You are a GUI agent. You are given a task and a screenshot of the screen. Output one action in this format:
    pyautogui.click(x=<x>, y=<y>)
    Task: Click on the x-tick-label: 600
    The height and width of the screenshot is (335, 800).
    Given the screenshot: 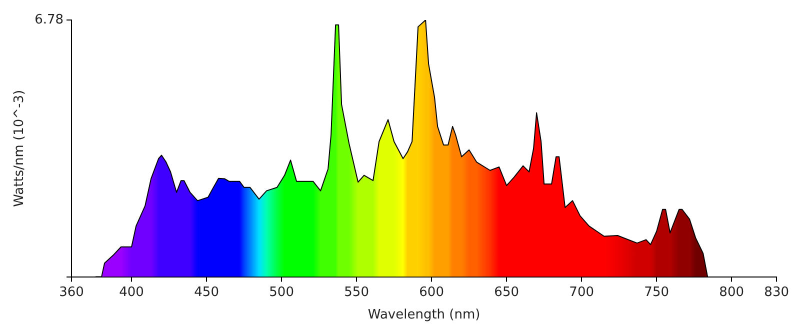 What is the action you would take?
    pyautogui.click(x=431, y=292)
    